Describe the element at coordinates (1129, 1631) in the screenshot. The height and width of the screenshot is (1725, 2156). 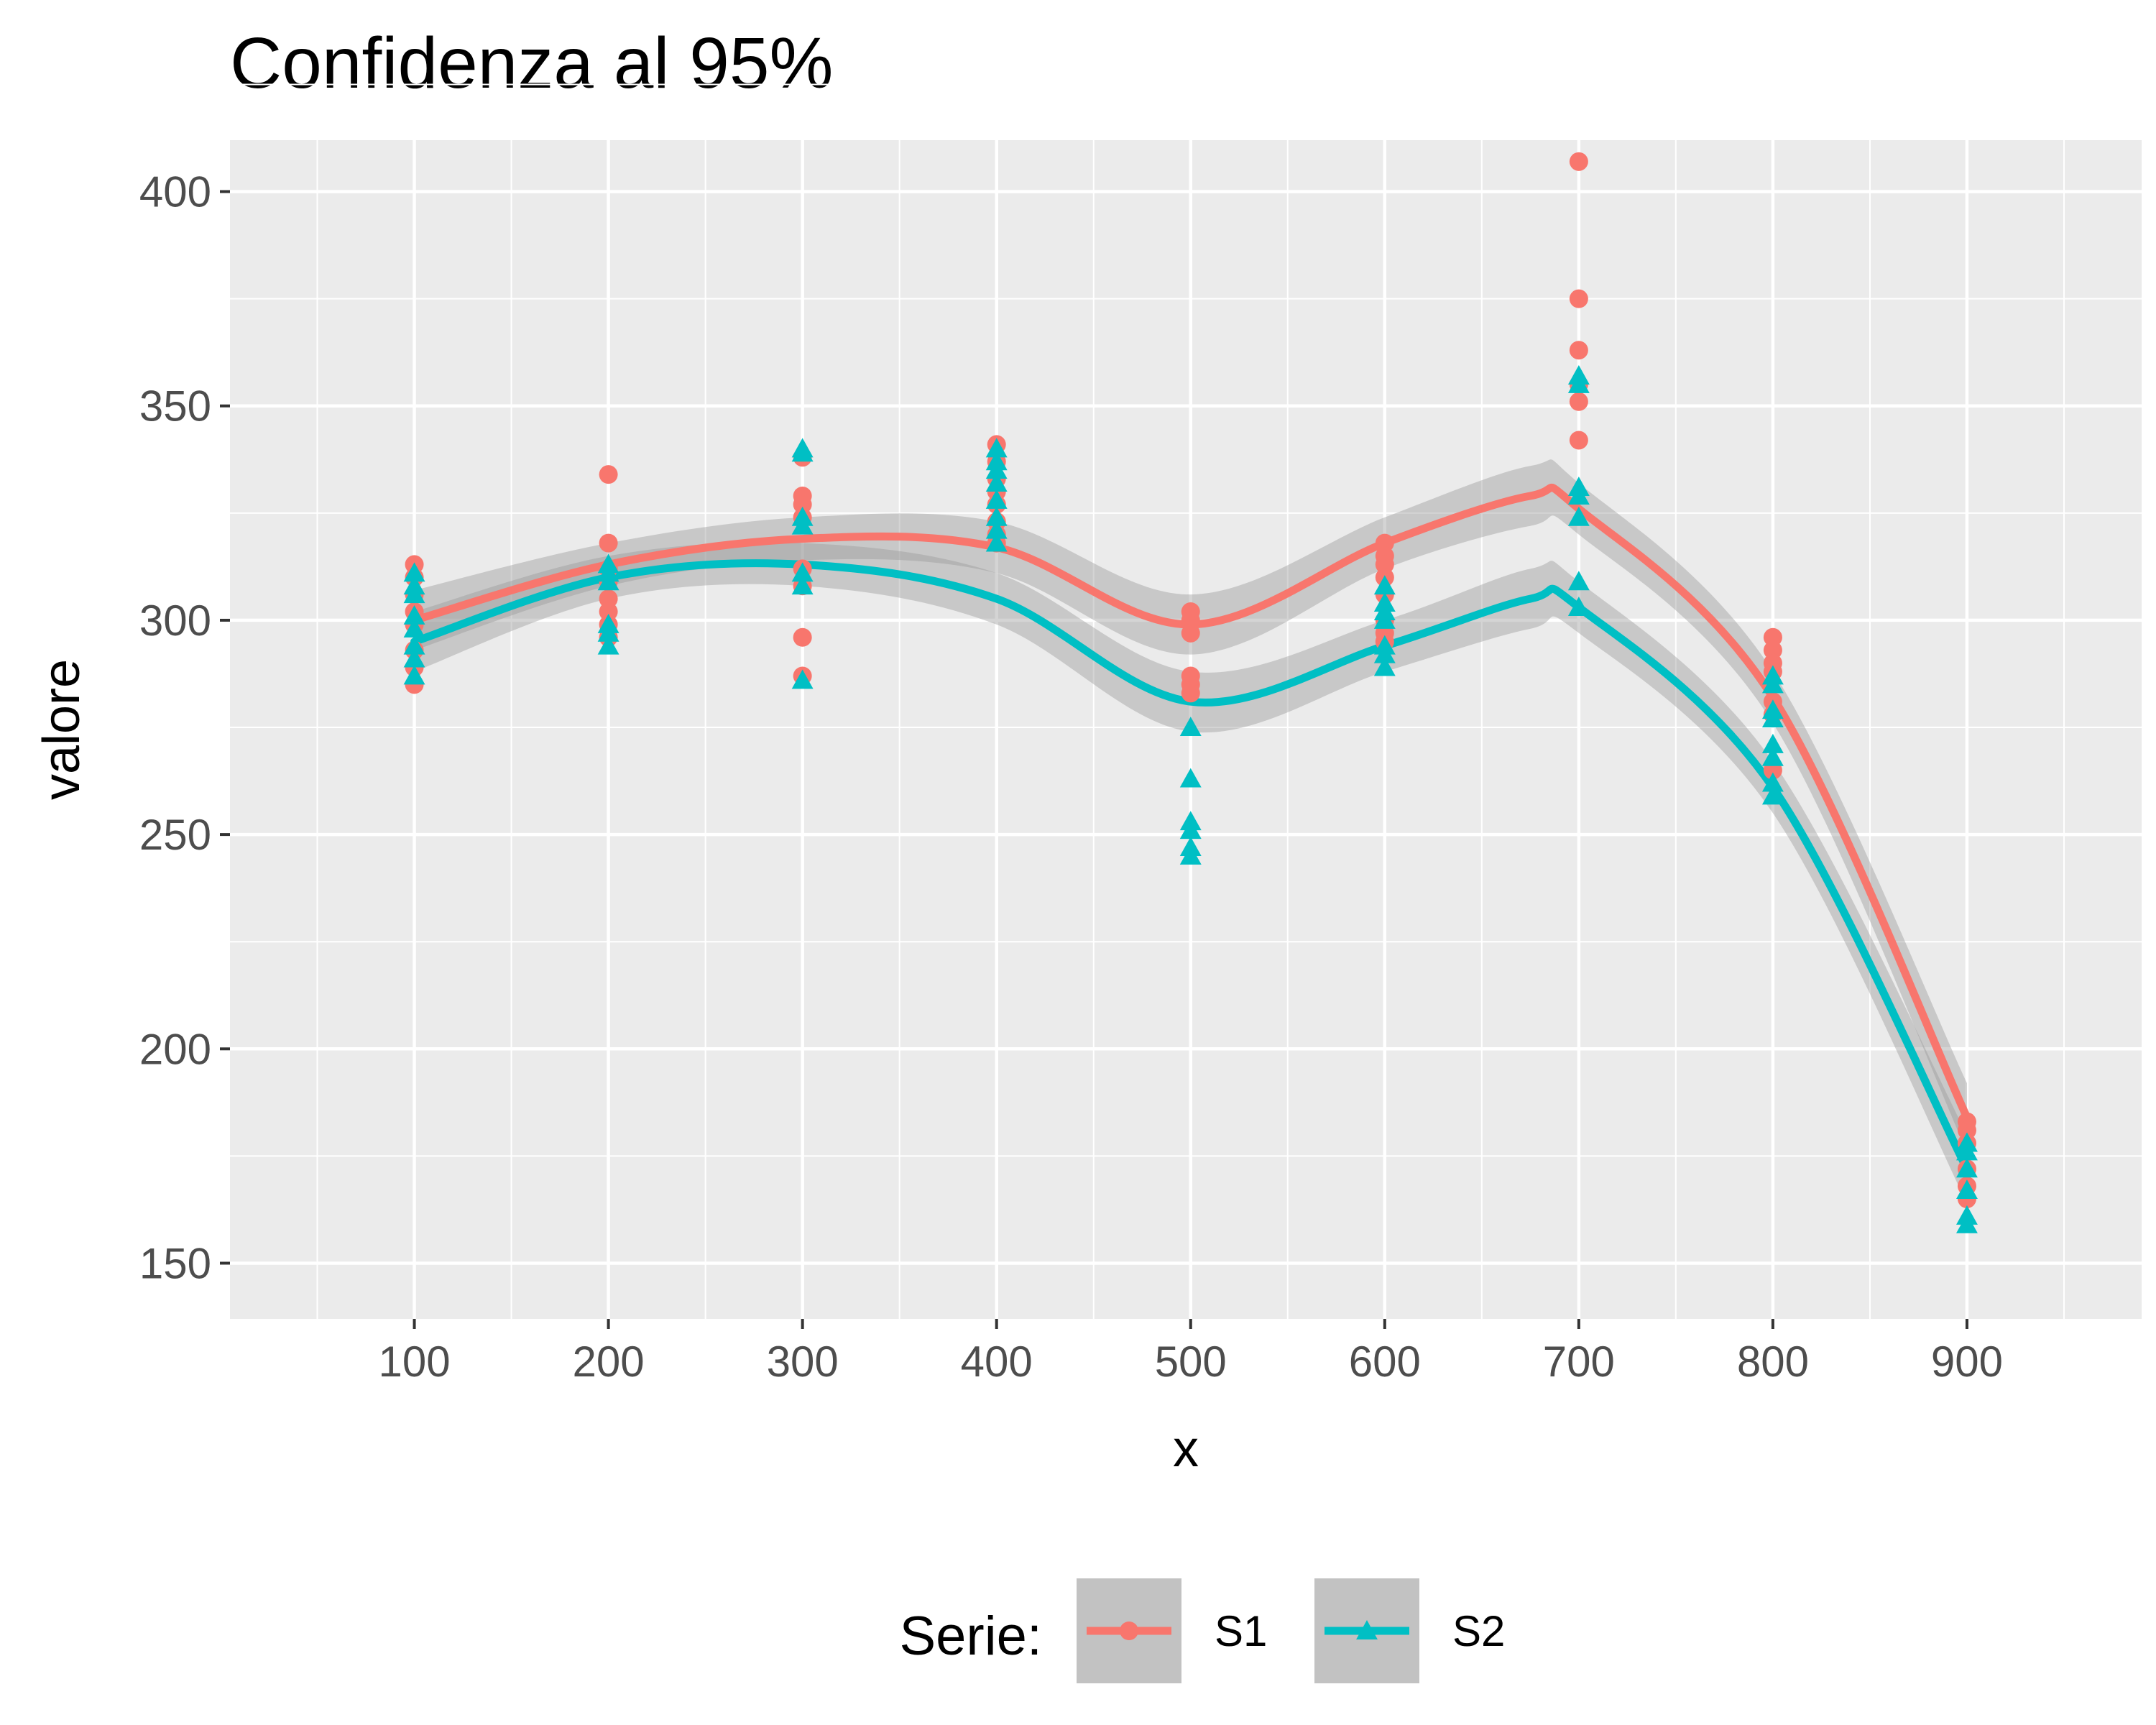
I see `legend-key-marker-s1` at that location.